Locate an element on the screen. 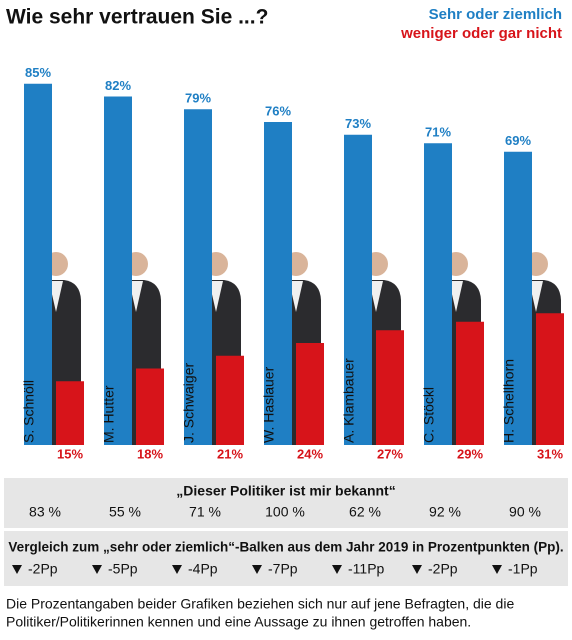 This screenshot has height=640, width=572. category-label: A. Klambauer is located at coordinates (349, 400).